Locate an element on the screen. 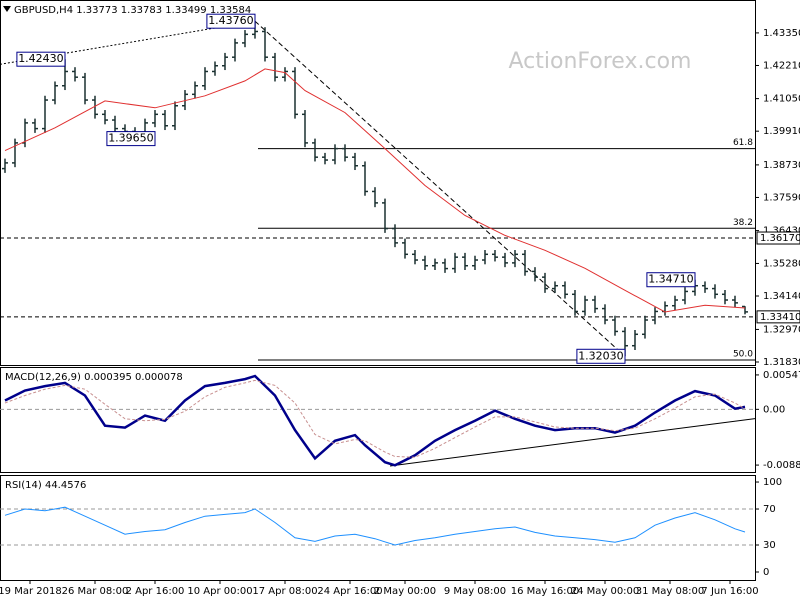  x-tick-label: 10 Apr 00:00 is located at coordinates (219, 591).